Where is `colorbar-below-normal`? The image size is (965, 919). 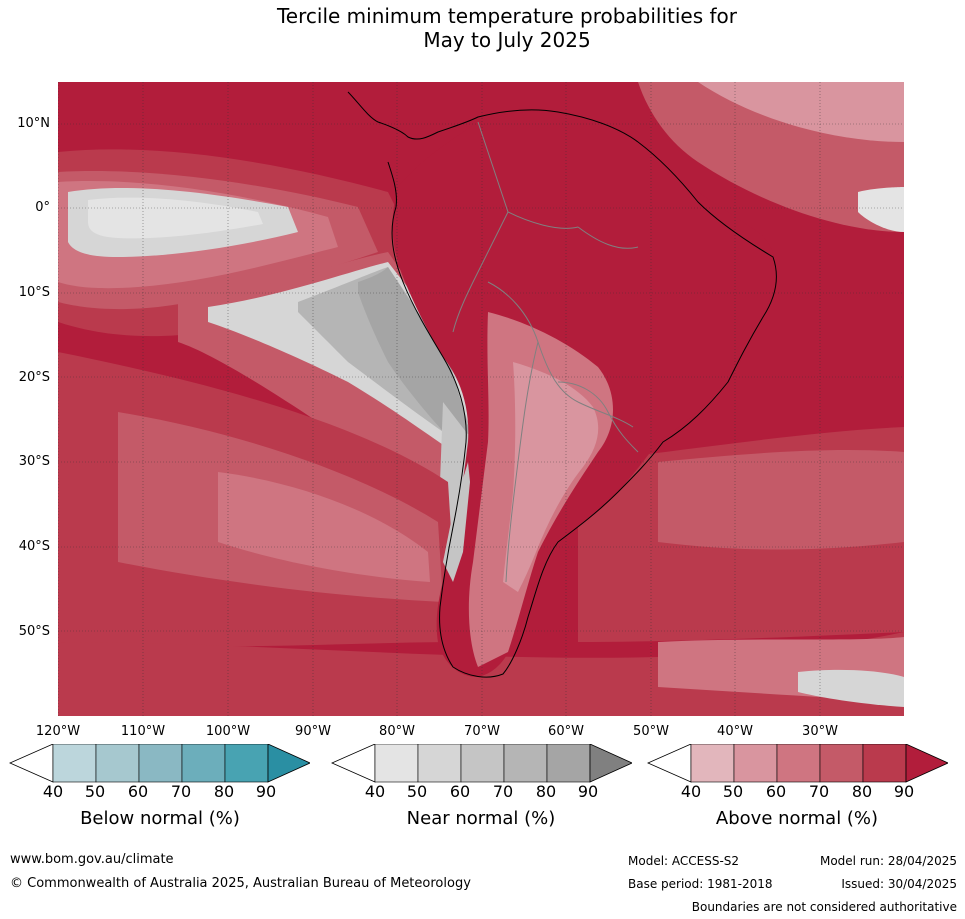 colorbar-below-normal is located at coordinates (159, 763).